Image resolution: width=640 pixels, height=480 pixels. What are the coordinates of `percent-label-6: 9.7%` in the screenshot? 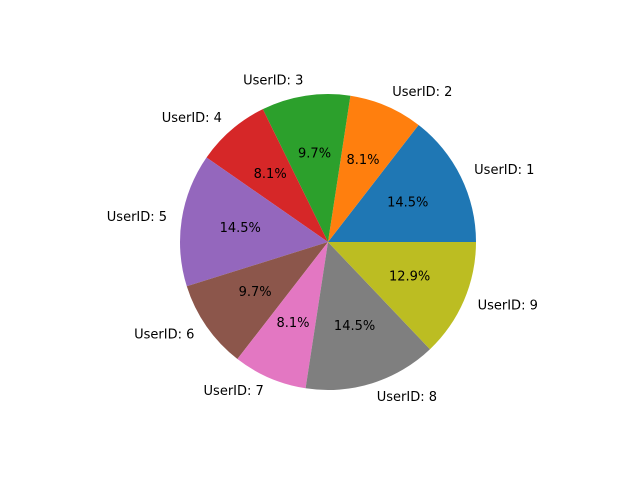 It's located at (255, 292).